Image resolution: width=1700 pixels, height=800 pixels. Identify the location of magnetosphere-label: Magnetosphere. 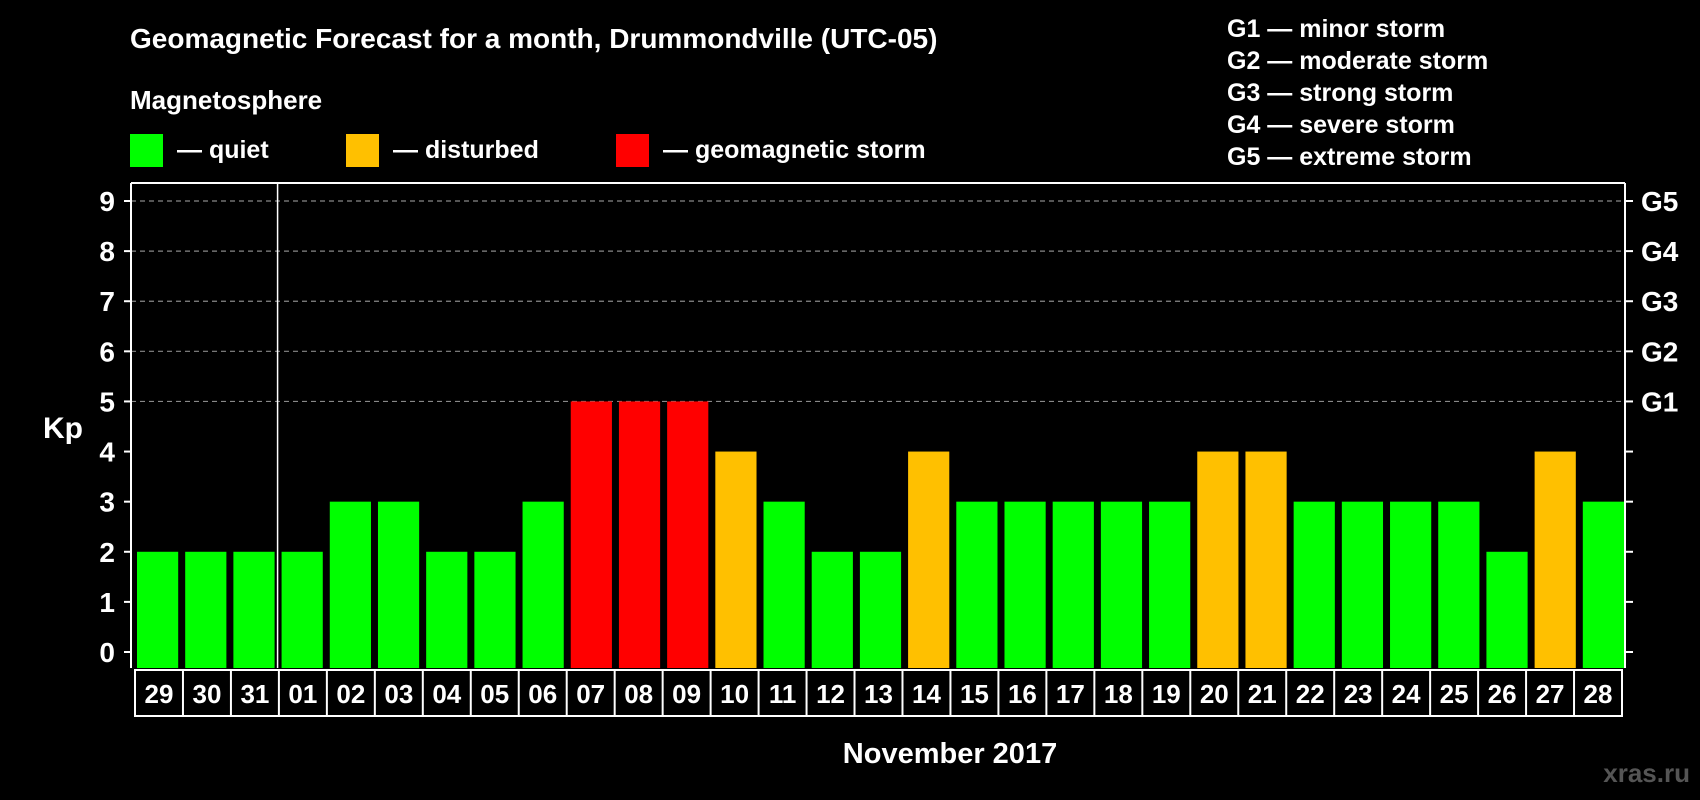
(226, 100).